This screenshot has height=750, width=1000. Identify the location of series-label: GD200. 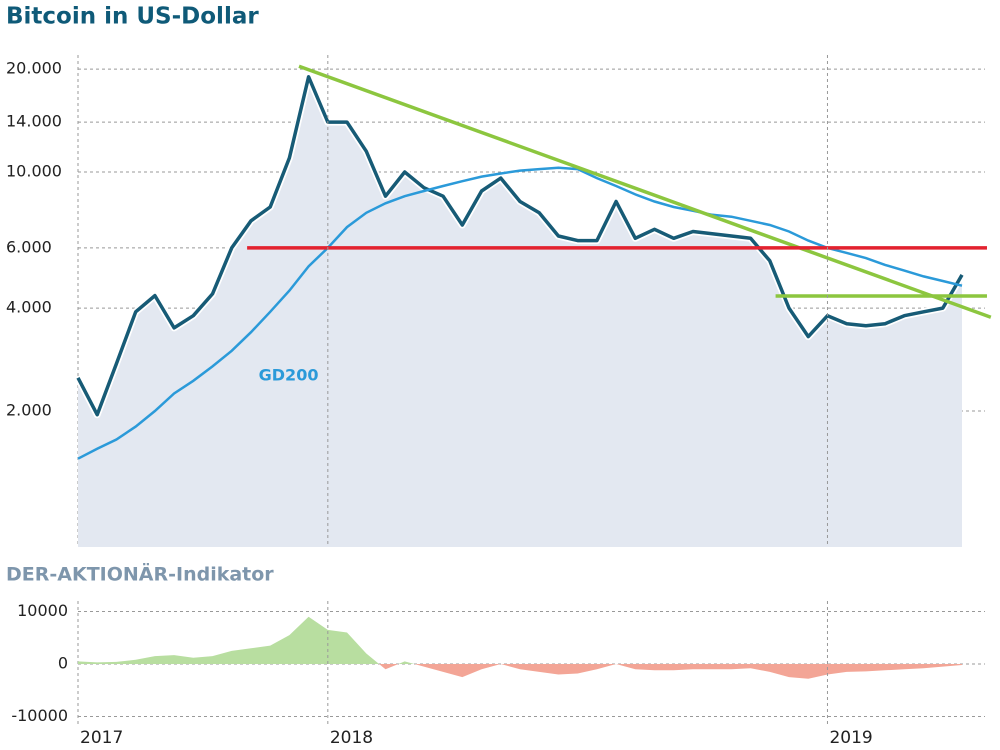
(289, 375).